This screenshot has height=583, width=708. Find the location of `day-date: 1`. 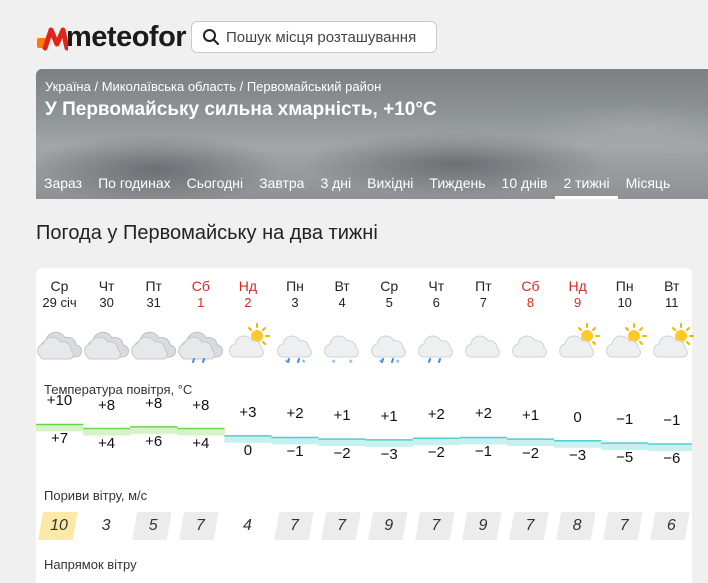

day-date: 1 is located at coordinates (201, 302).